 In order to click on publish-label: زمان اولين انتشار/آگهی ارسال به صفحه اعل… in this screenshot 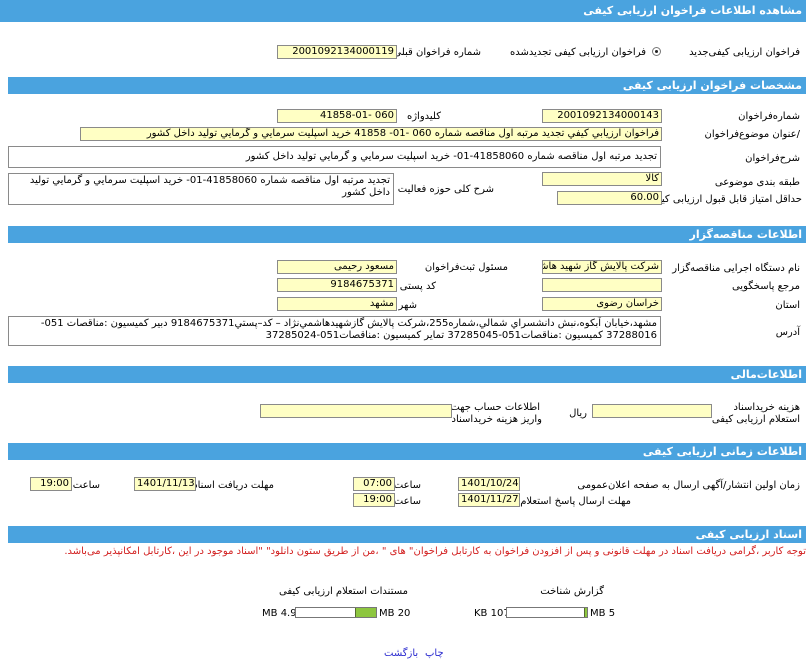, I will do `click(688, 485)`.